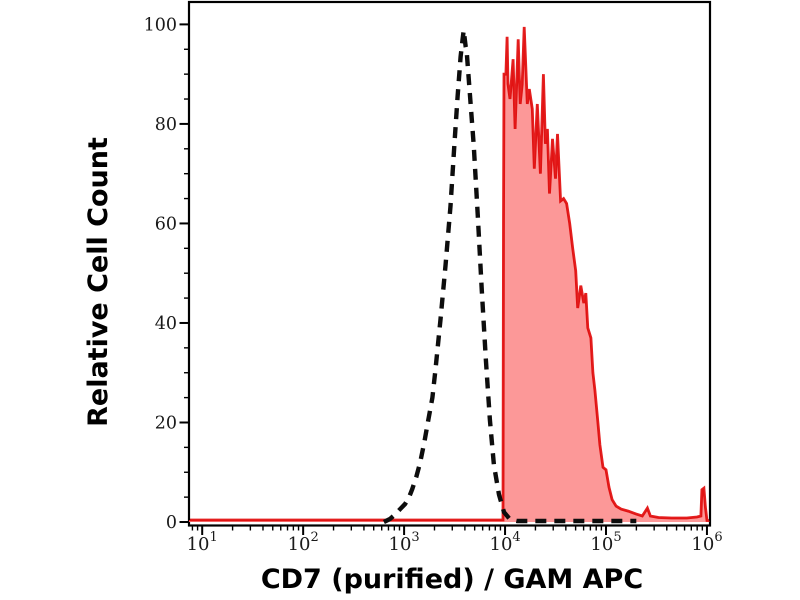 This screenshot has height=600, width=800. I want to click on y-tick-label: 60, so click(166, 224).